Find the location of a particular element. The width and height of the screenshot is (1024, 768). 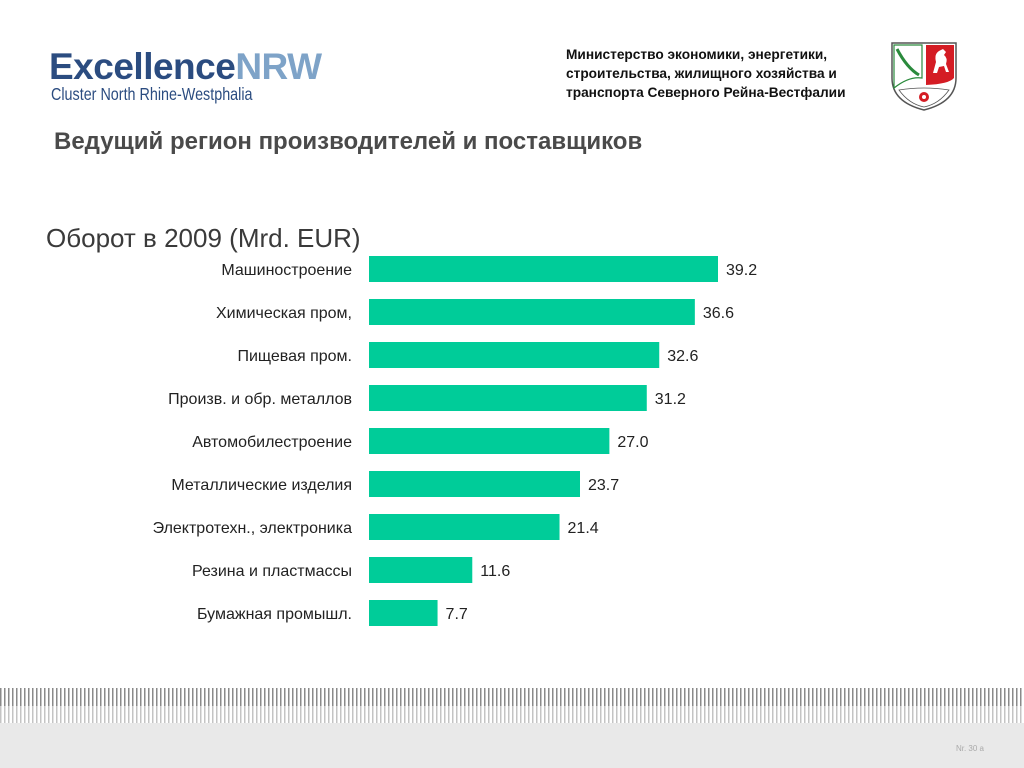

value-label: 27.0 is located at coordinates (632, 442).